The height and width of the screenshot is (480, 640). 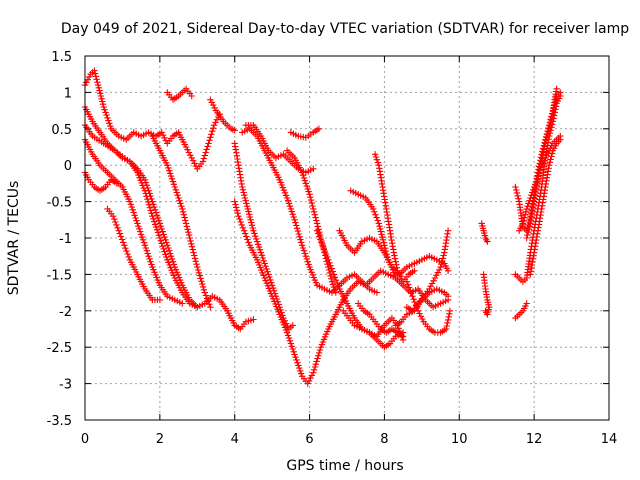 What do you see at coordinates (85, 439) in the screenshot?
I see `x-tick-label: 0` at bounding box center [85, 439].